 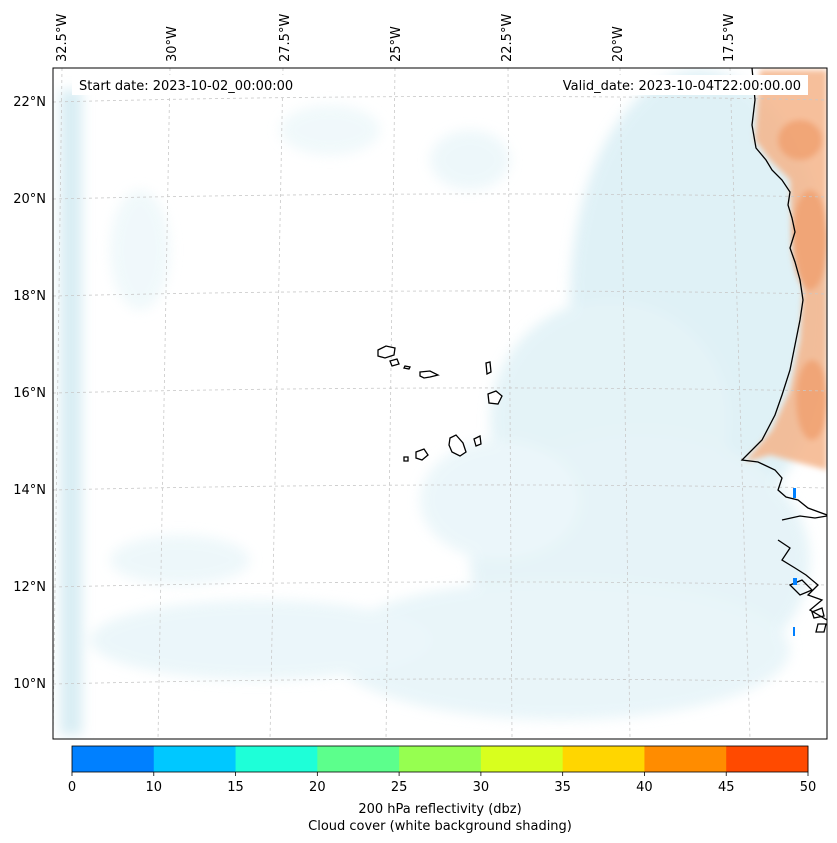 I want to click on latitude-label: 12°N, so click(x=29, y=587).